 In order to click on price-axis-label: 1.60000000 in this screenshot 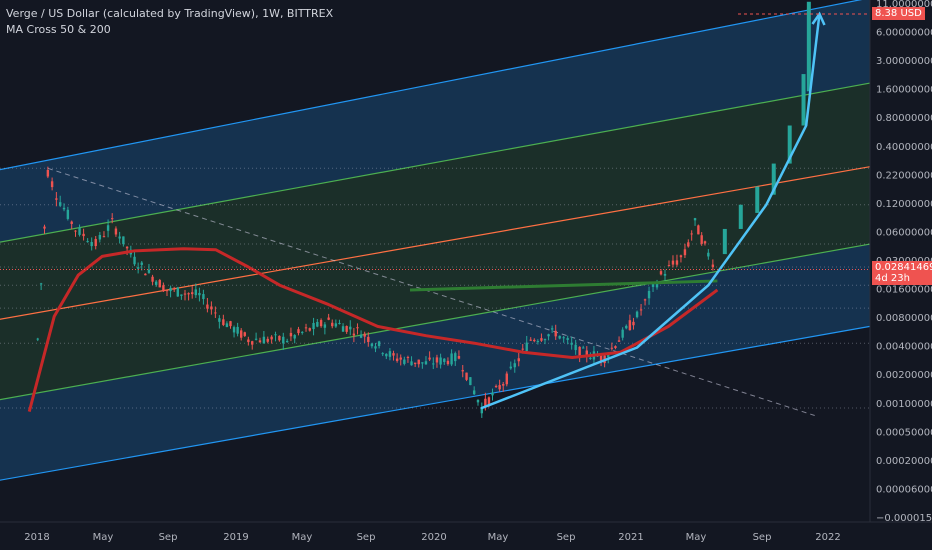, I will do `click(904, 90)`.